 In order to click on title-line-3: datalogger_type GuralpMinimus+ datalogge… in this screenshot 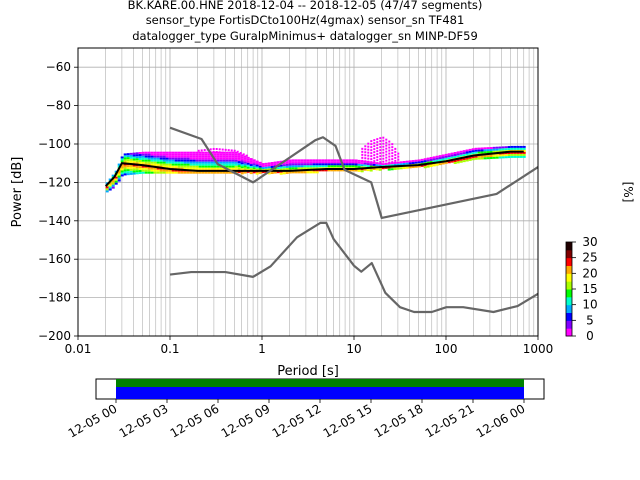, I will do `click(305, 36)`.